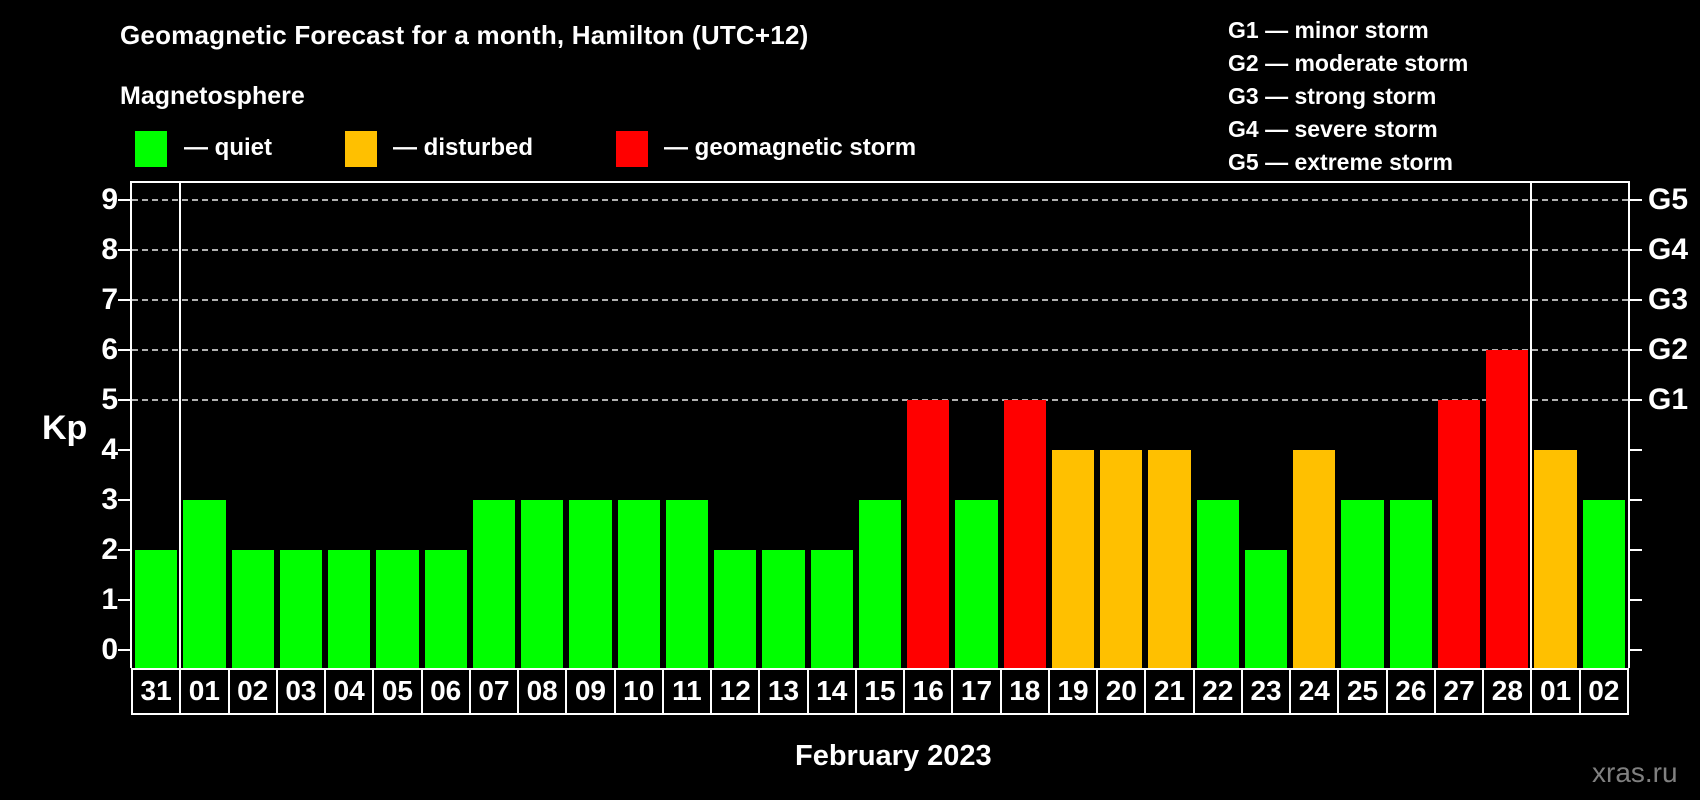  Describe the element at coordinates (831, 691) in the screenshot. I see `date-label: 14` at that location.